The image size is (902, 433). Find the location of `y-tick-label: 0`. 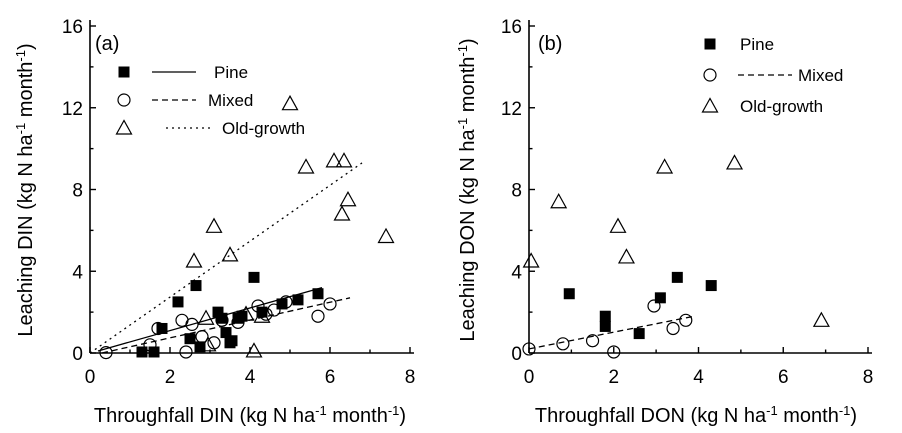

y-tick-label: 0 is located at coordinates (77, 354).